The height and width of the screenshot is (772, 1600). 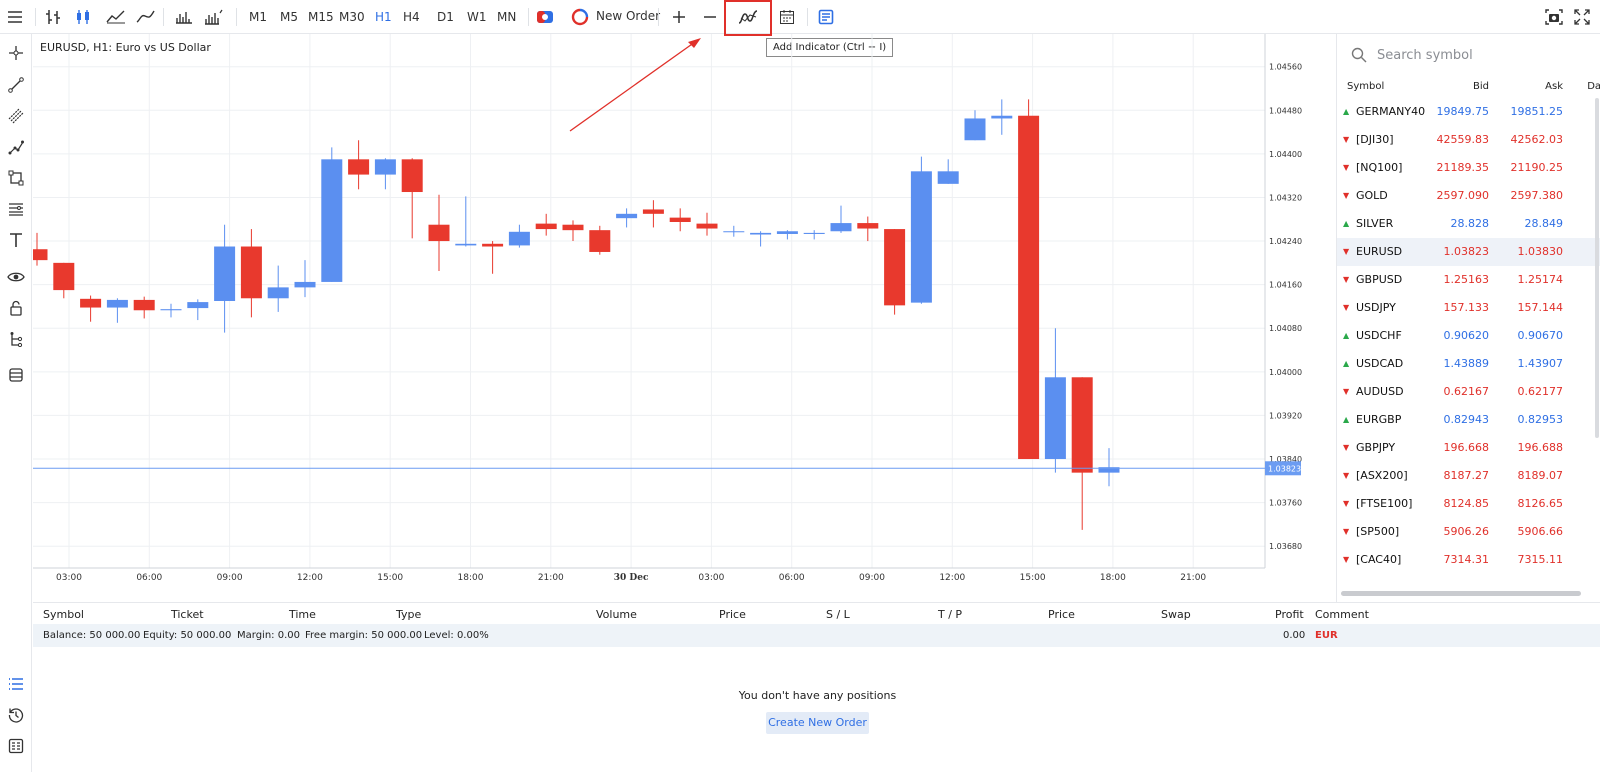 What do you see at coordinates (16, 147) in the screenshot?
I see `polyline-icon` at bounding box center [16, 147].